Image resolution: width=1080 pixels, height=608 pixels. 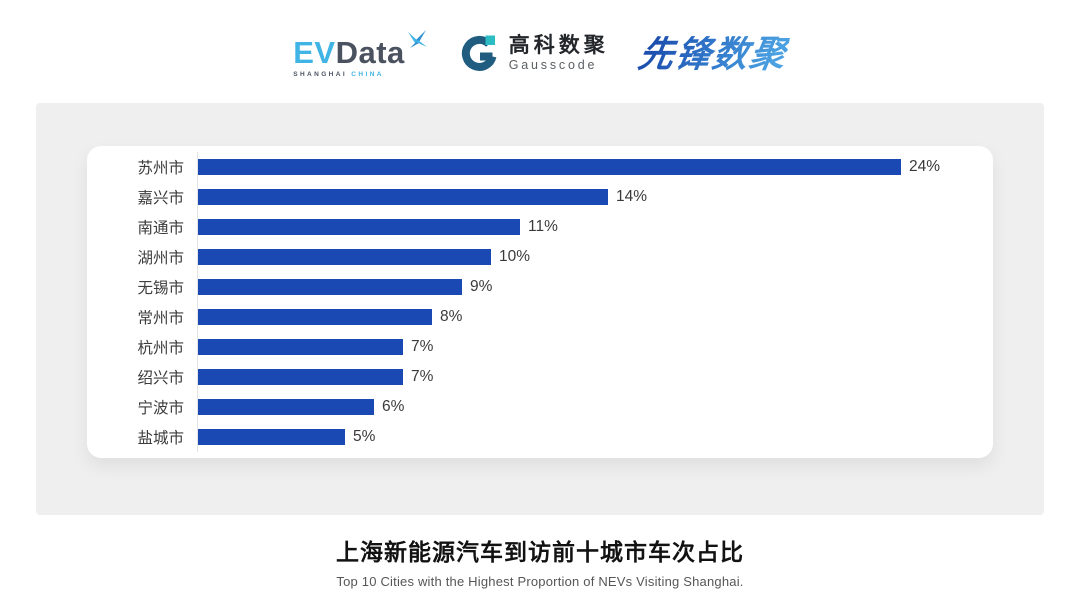 I want to click on pioneer-cn-text: 先锋数聚, so click(x=713, y=54).